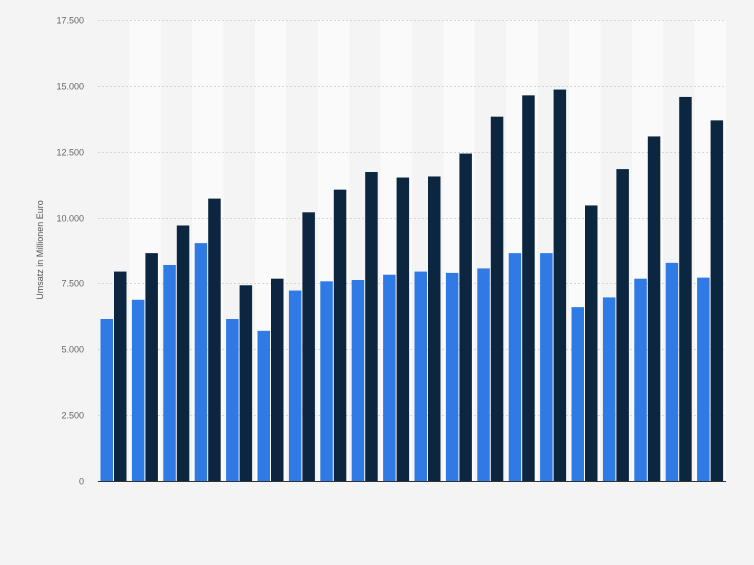 Image resolution: width=754 pixels, height=565 pixels. What do you see at coordinates (70, 219) in the screenshot?
I see `y-tick-label: 10.000` at bounding box center [70, 219].